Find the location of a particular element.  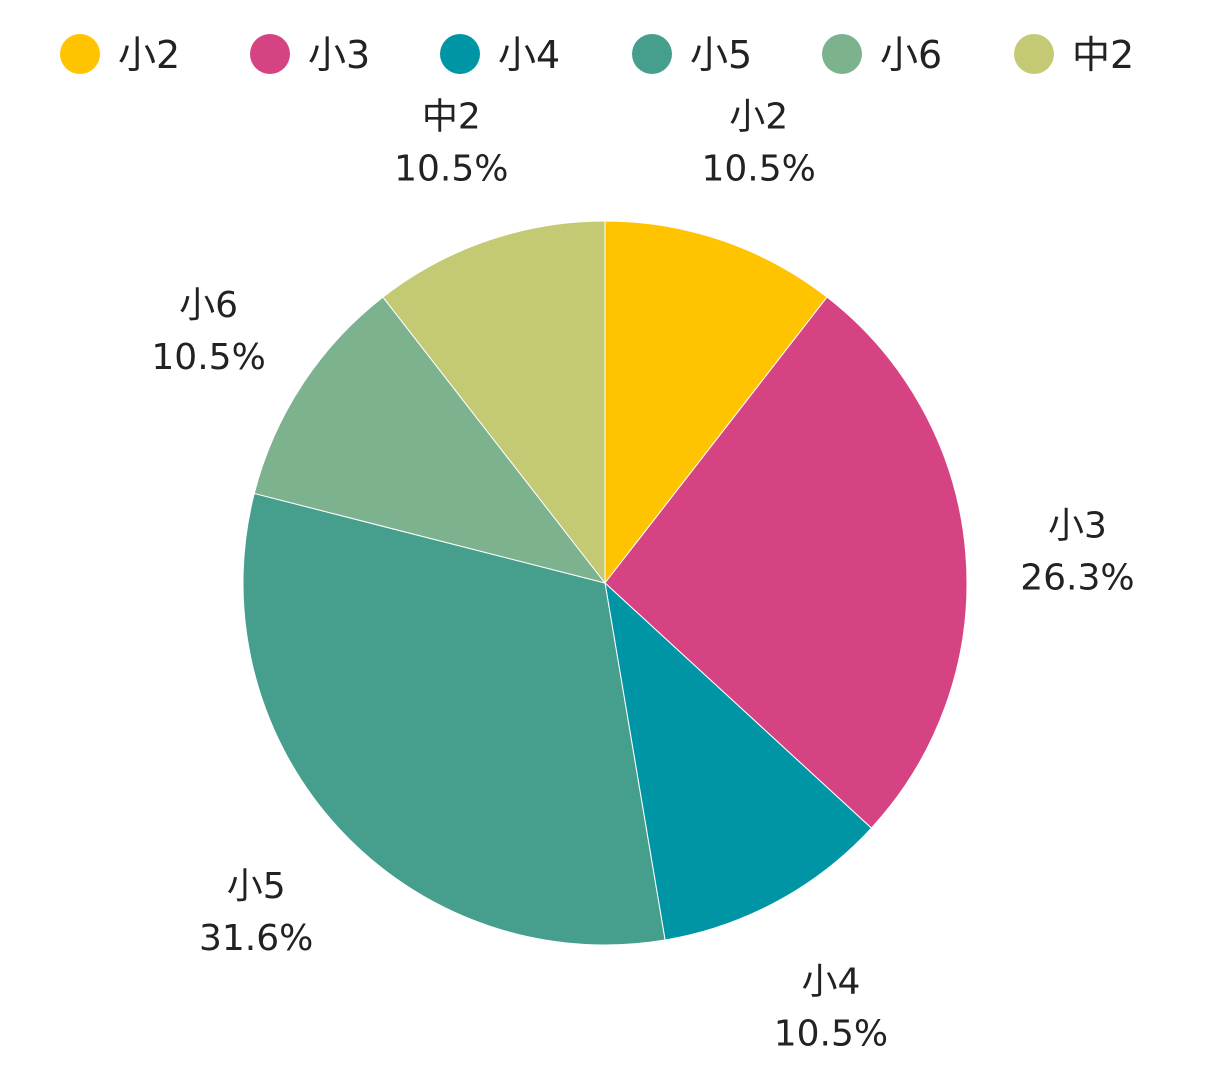

slice-category-label-4: 小5 is located at coordinates (256, 886).